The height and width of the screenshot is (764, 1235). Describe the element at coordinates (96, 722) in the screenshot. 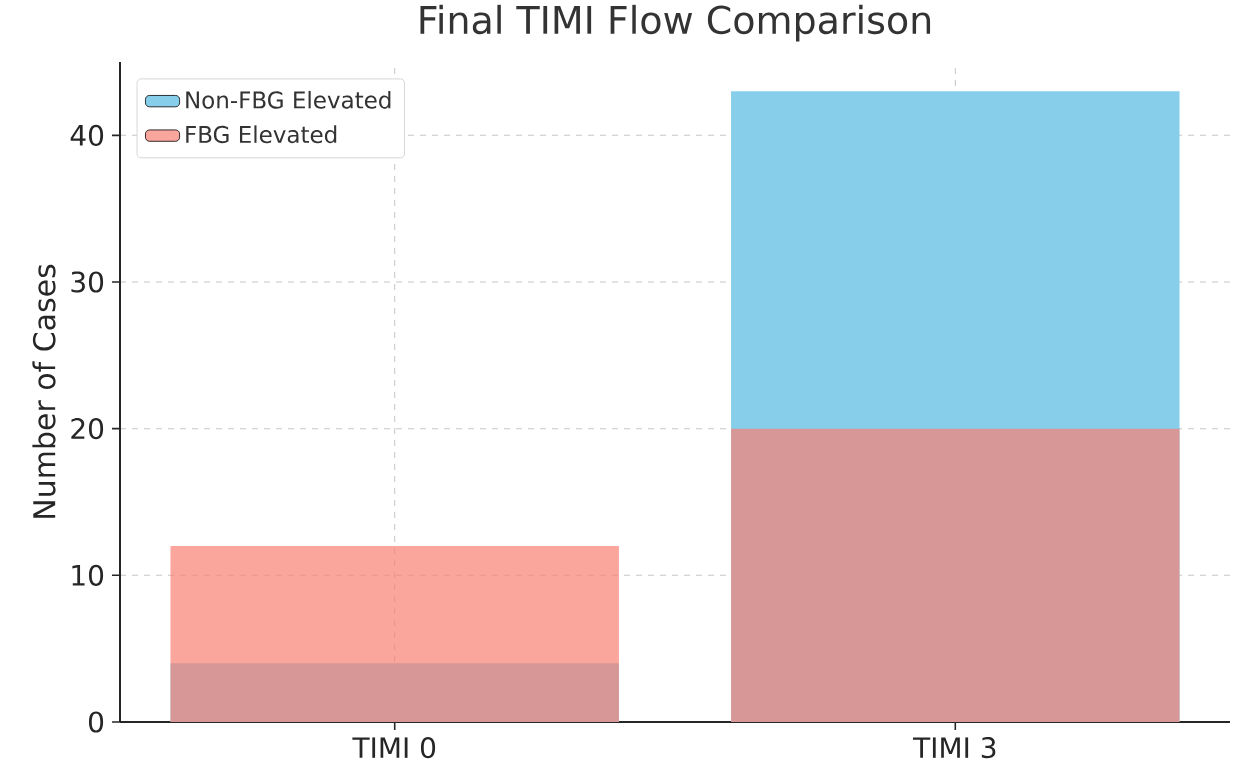

I see `y-tick-label: 0` at that location.